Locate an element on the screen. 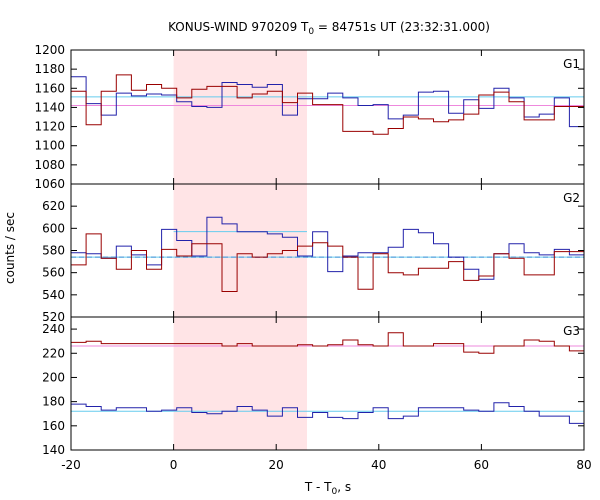 The image size is (600, 500). panel-label-g3: G3 is located at coordinates (571, 331).